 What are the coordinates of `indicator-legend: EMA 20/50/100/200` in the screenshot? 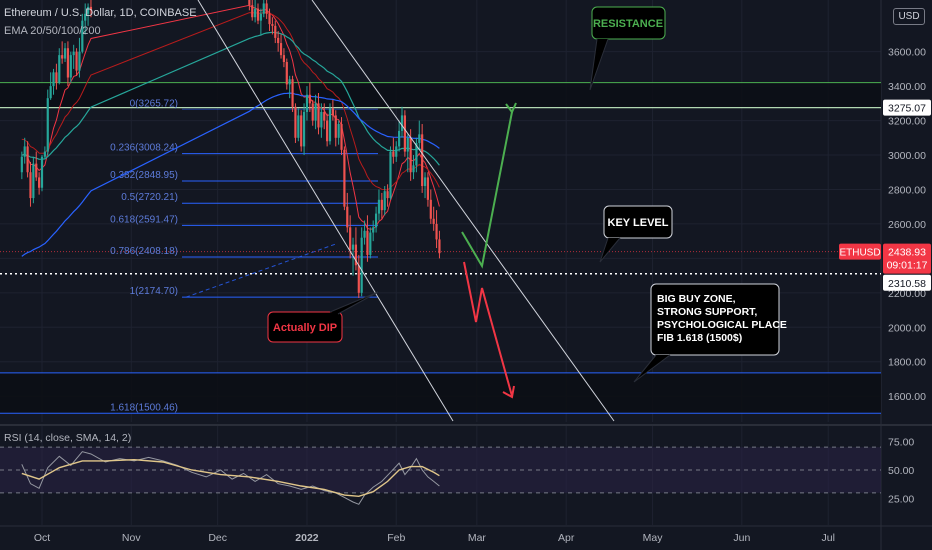 It's located at (52, 31).